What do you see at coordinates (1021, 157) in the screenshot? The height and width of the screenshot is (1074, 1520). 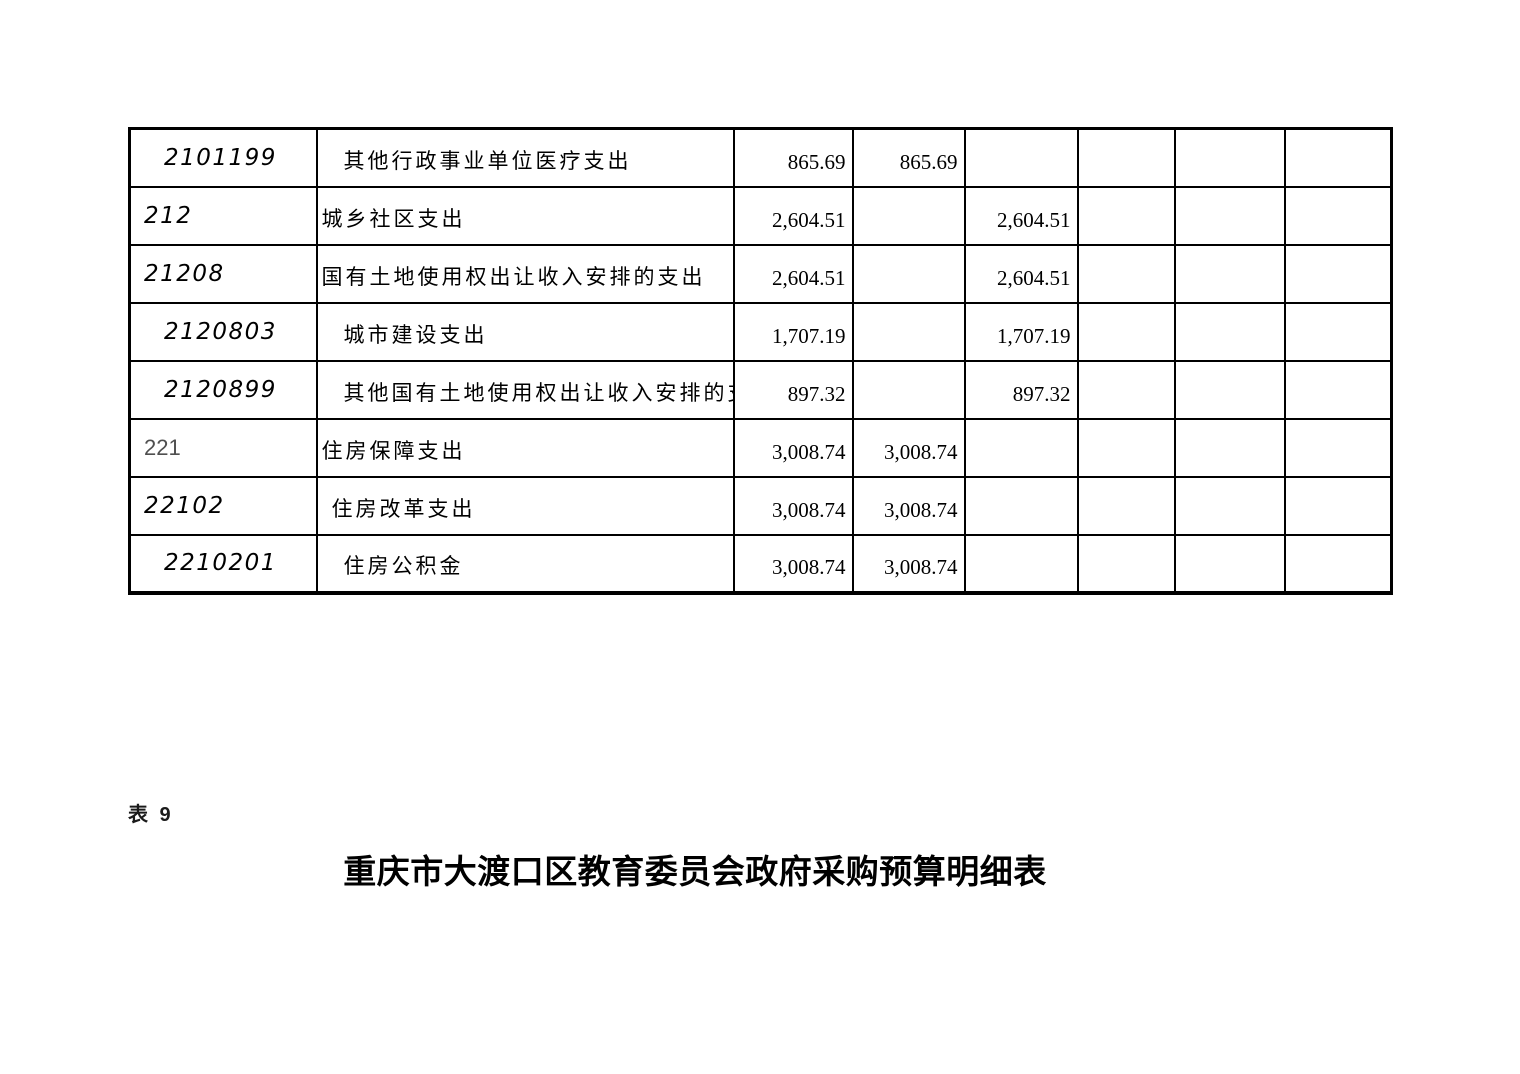 I see `amount-cell` at bounding box center [1021, 157].